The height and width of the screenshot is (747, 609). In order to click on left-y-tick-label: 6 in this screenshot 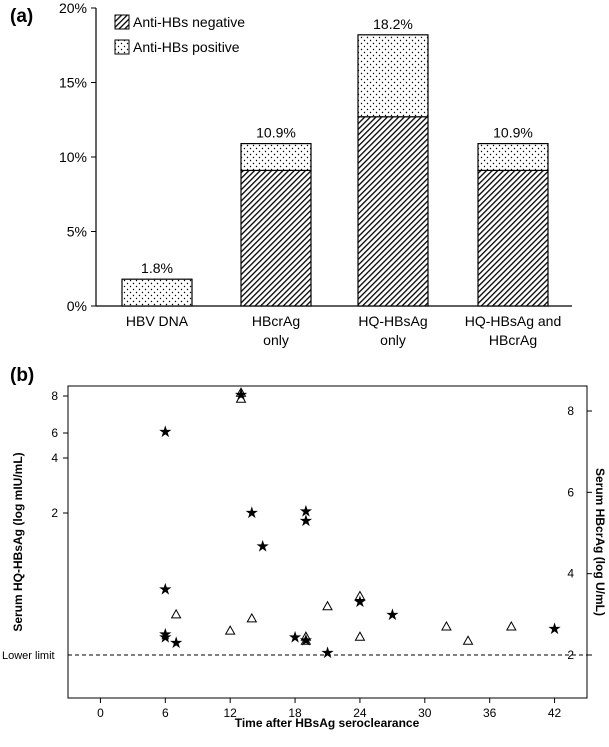, I will do `click(54, 433)`.